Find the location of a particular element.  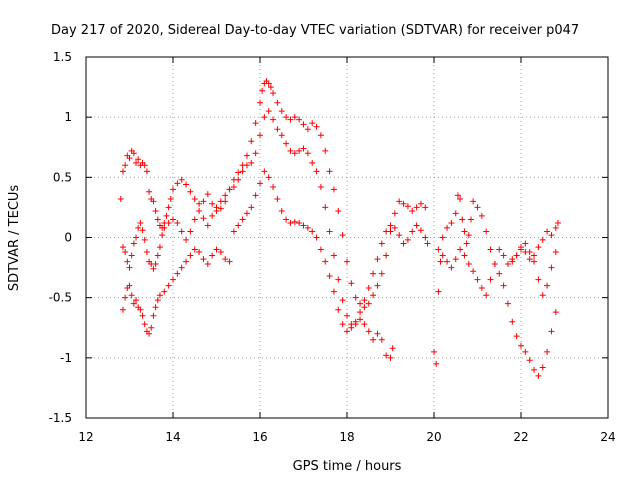

y-tick-label: 0.5 is located at coordinates (62, 177).